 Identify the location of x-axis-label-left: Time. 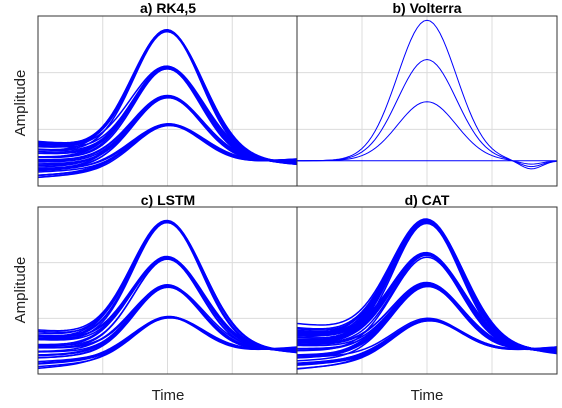
(168, 395).